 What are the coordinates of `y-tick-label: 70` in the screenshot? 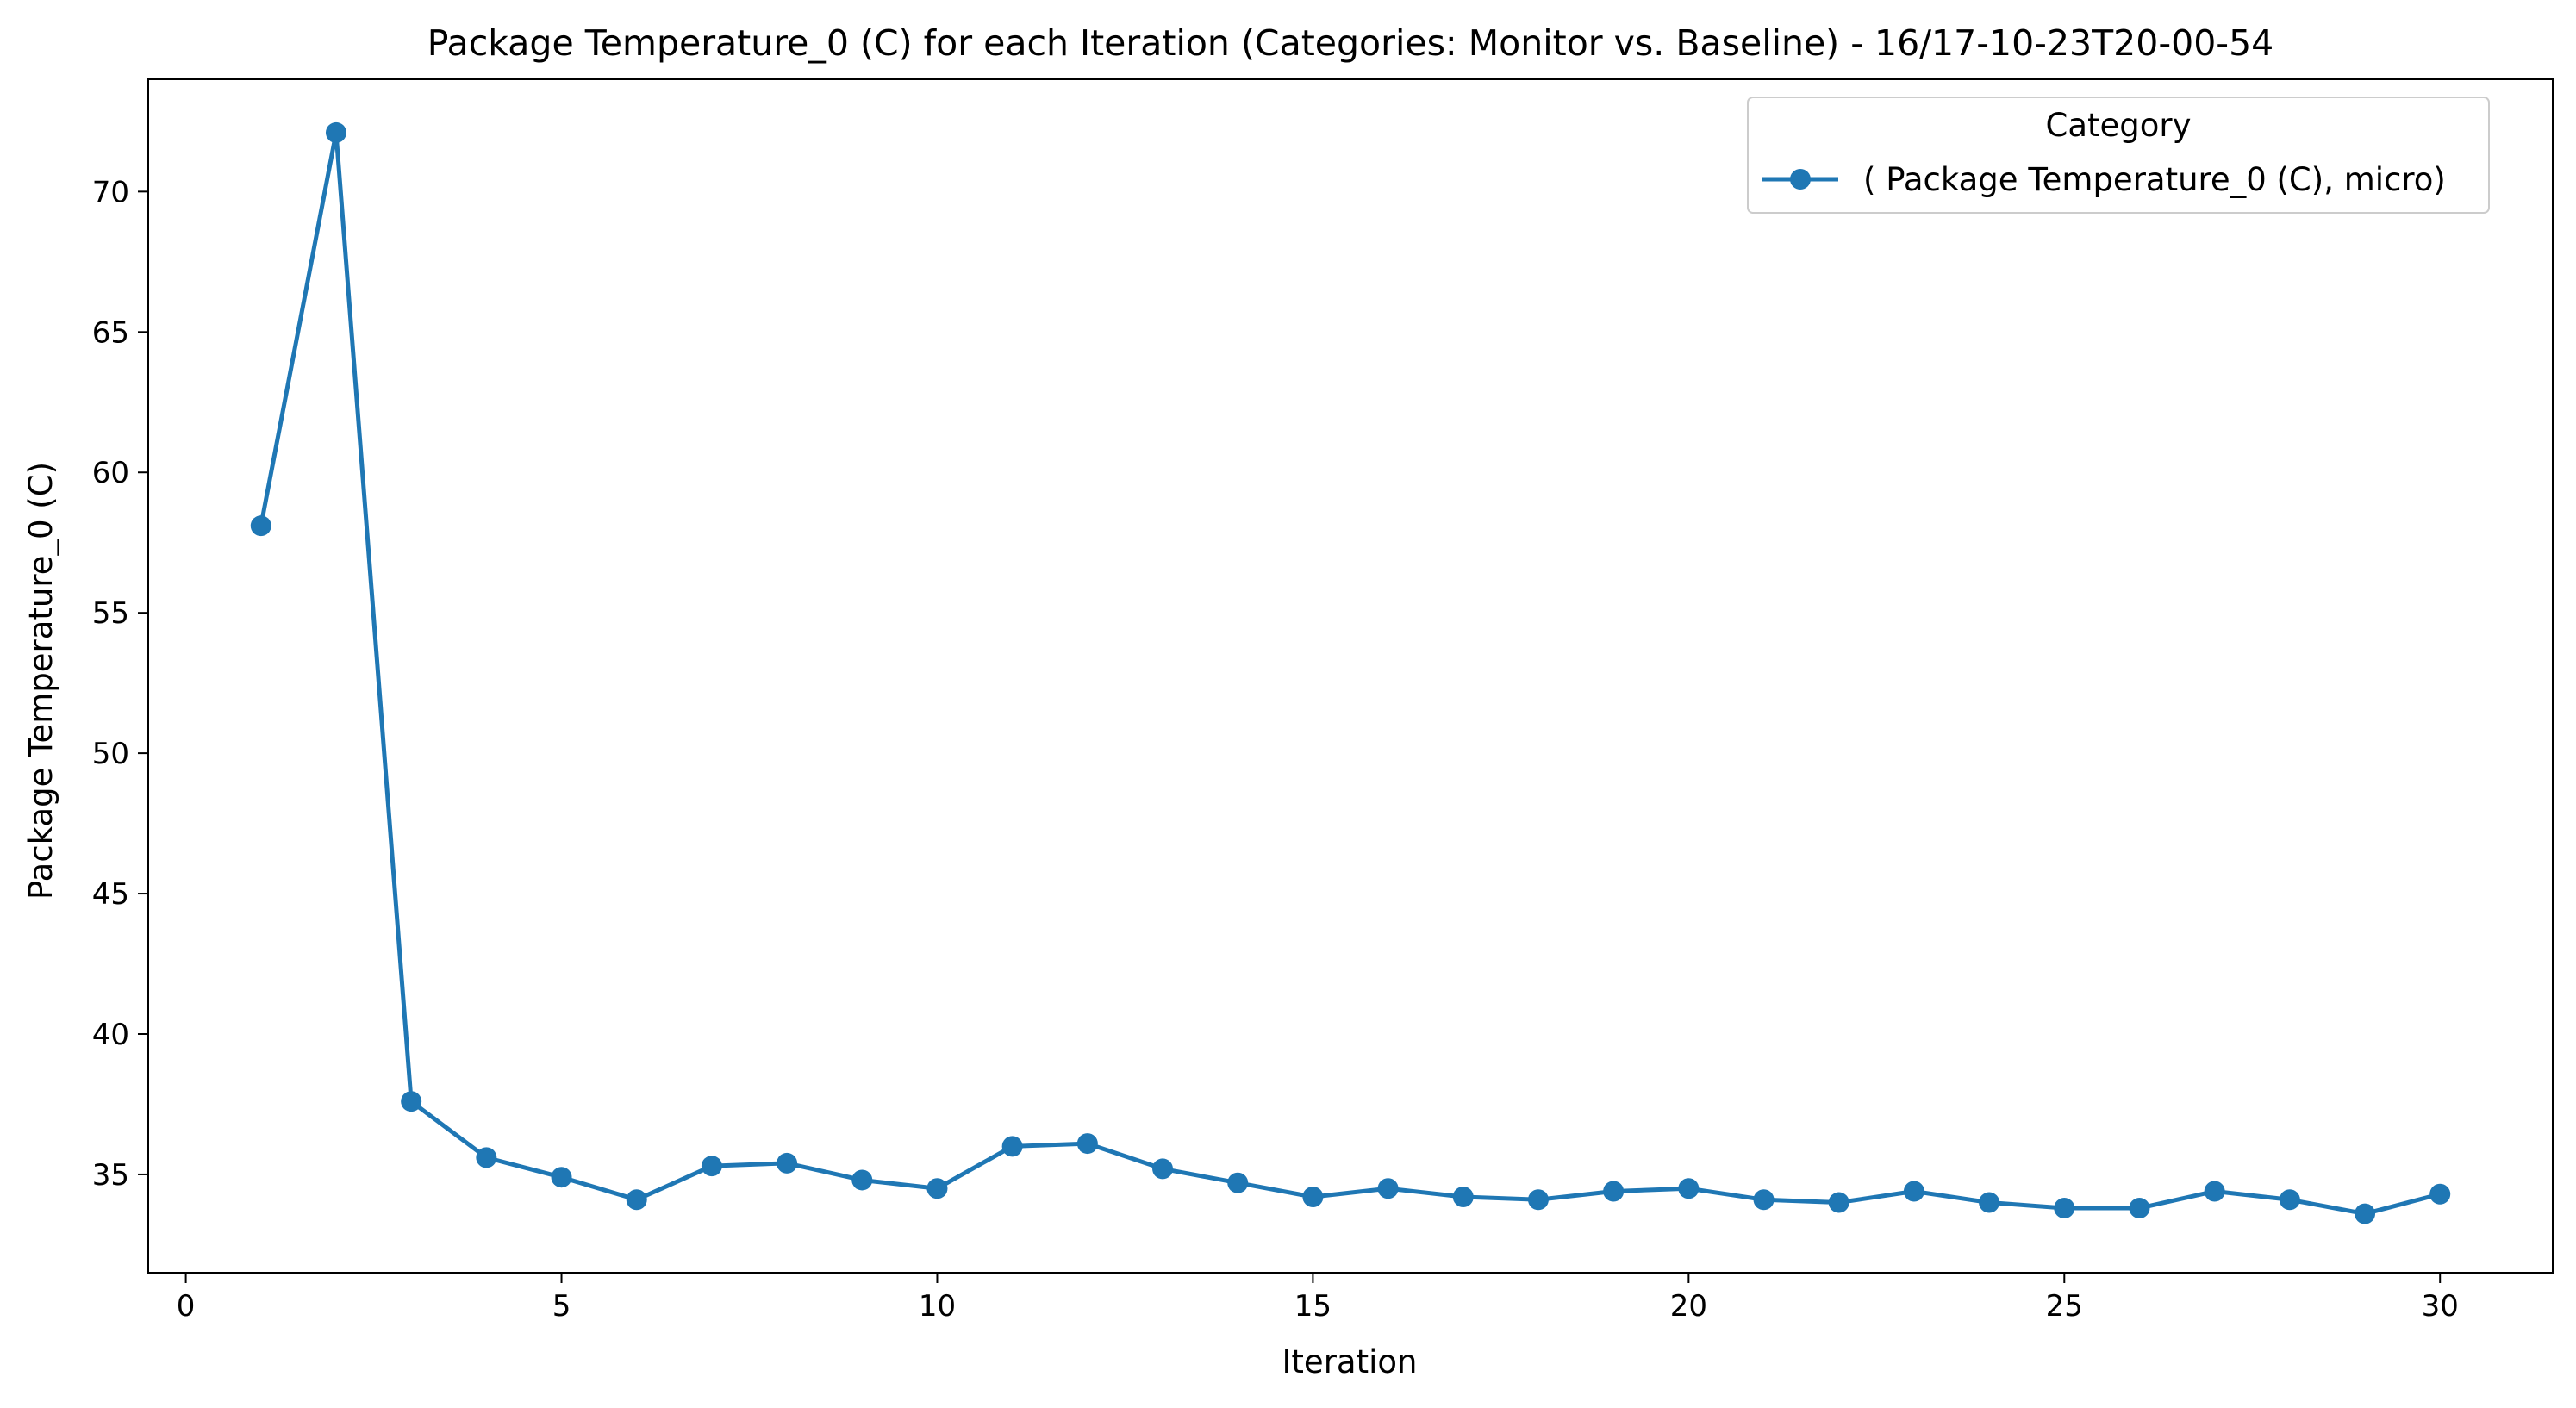 It's located at (110, 192).